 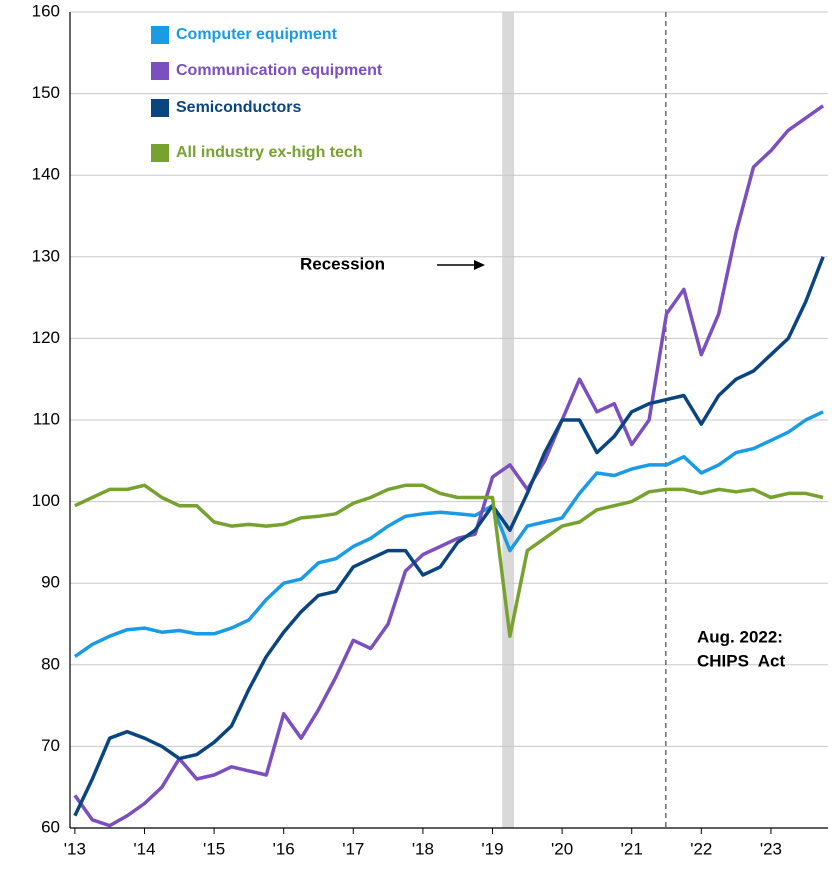 What do you see at coordinates (479, 265) in the screenshot?
I see `arrow-head` at bounding box center [479, 265].